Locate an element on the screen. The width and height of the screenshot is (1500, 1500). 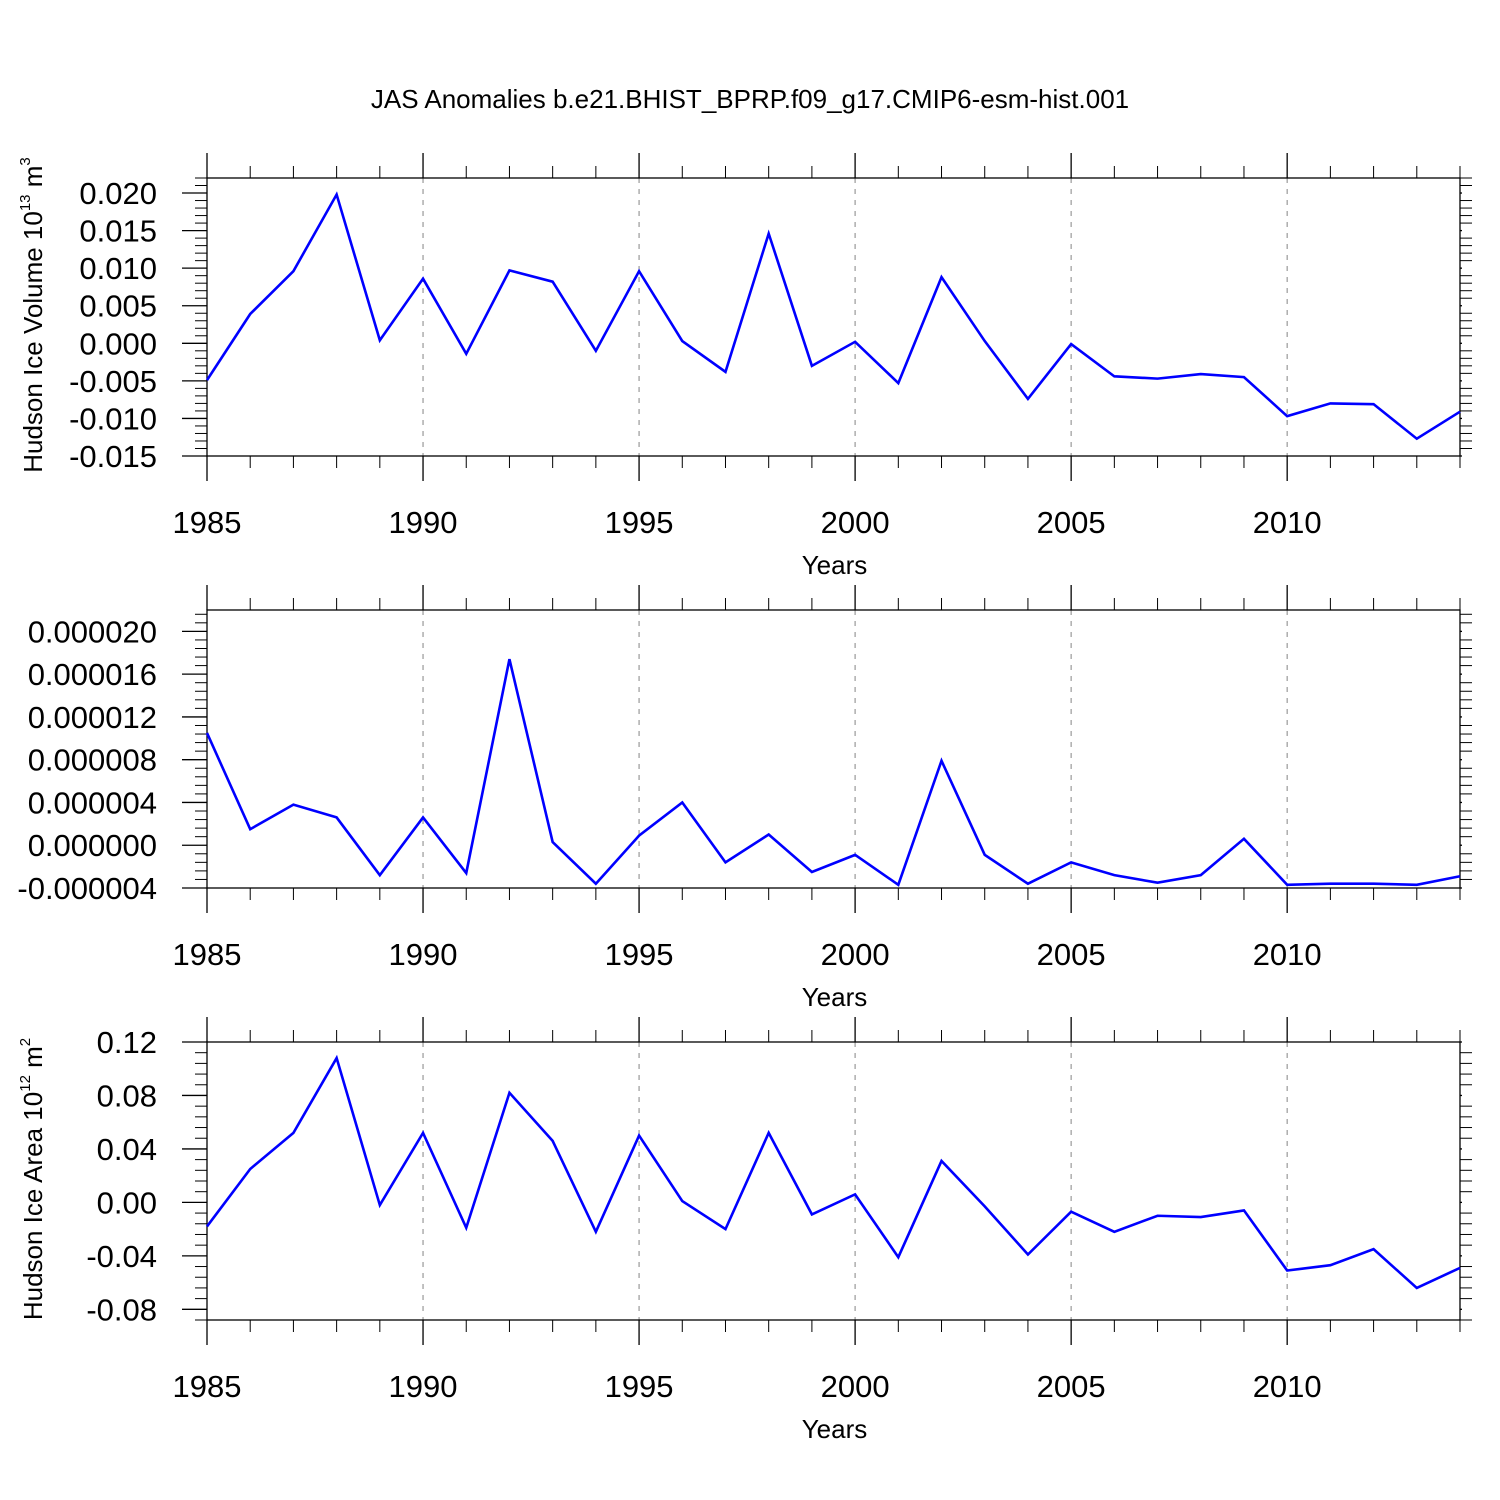
y-tick-label: 0.000 is located at coordinates (118, 343).